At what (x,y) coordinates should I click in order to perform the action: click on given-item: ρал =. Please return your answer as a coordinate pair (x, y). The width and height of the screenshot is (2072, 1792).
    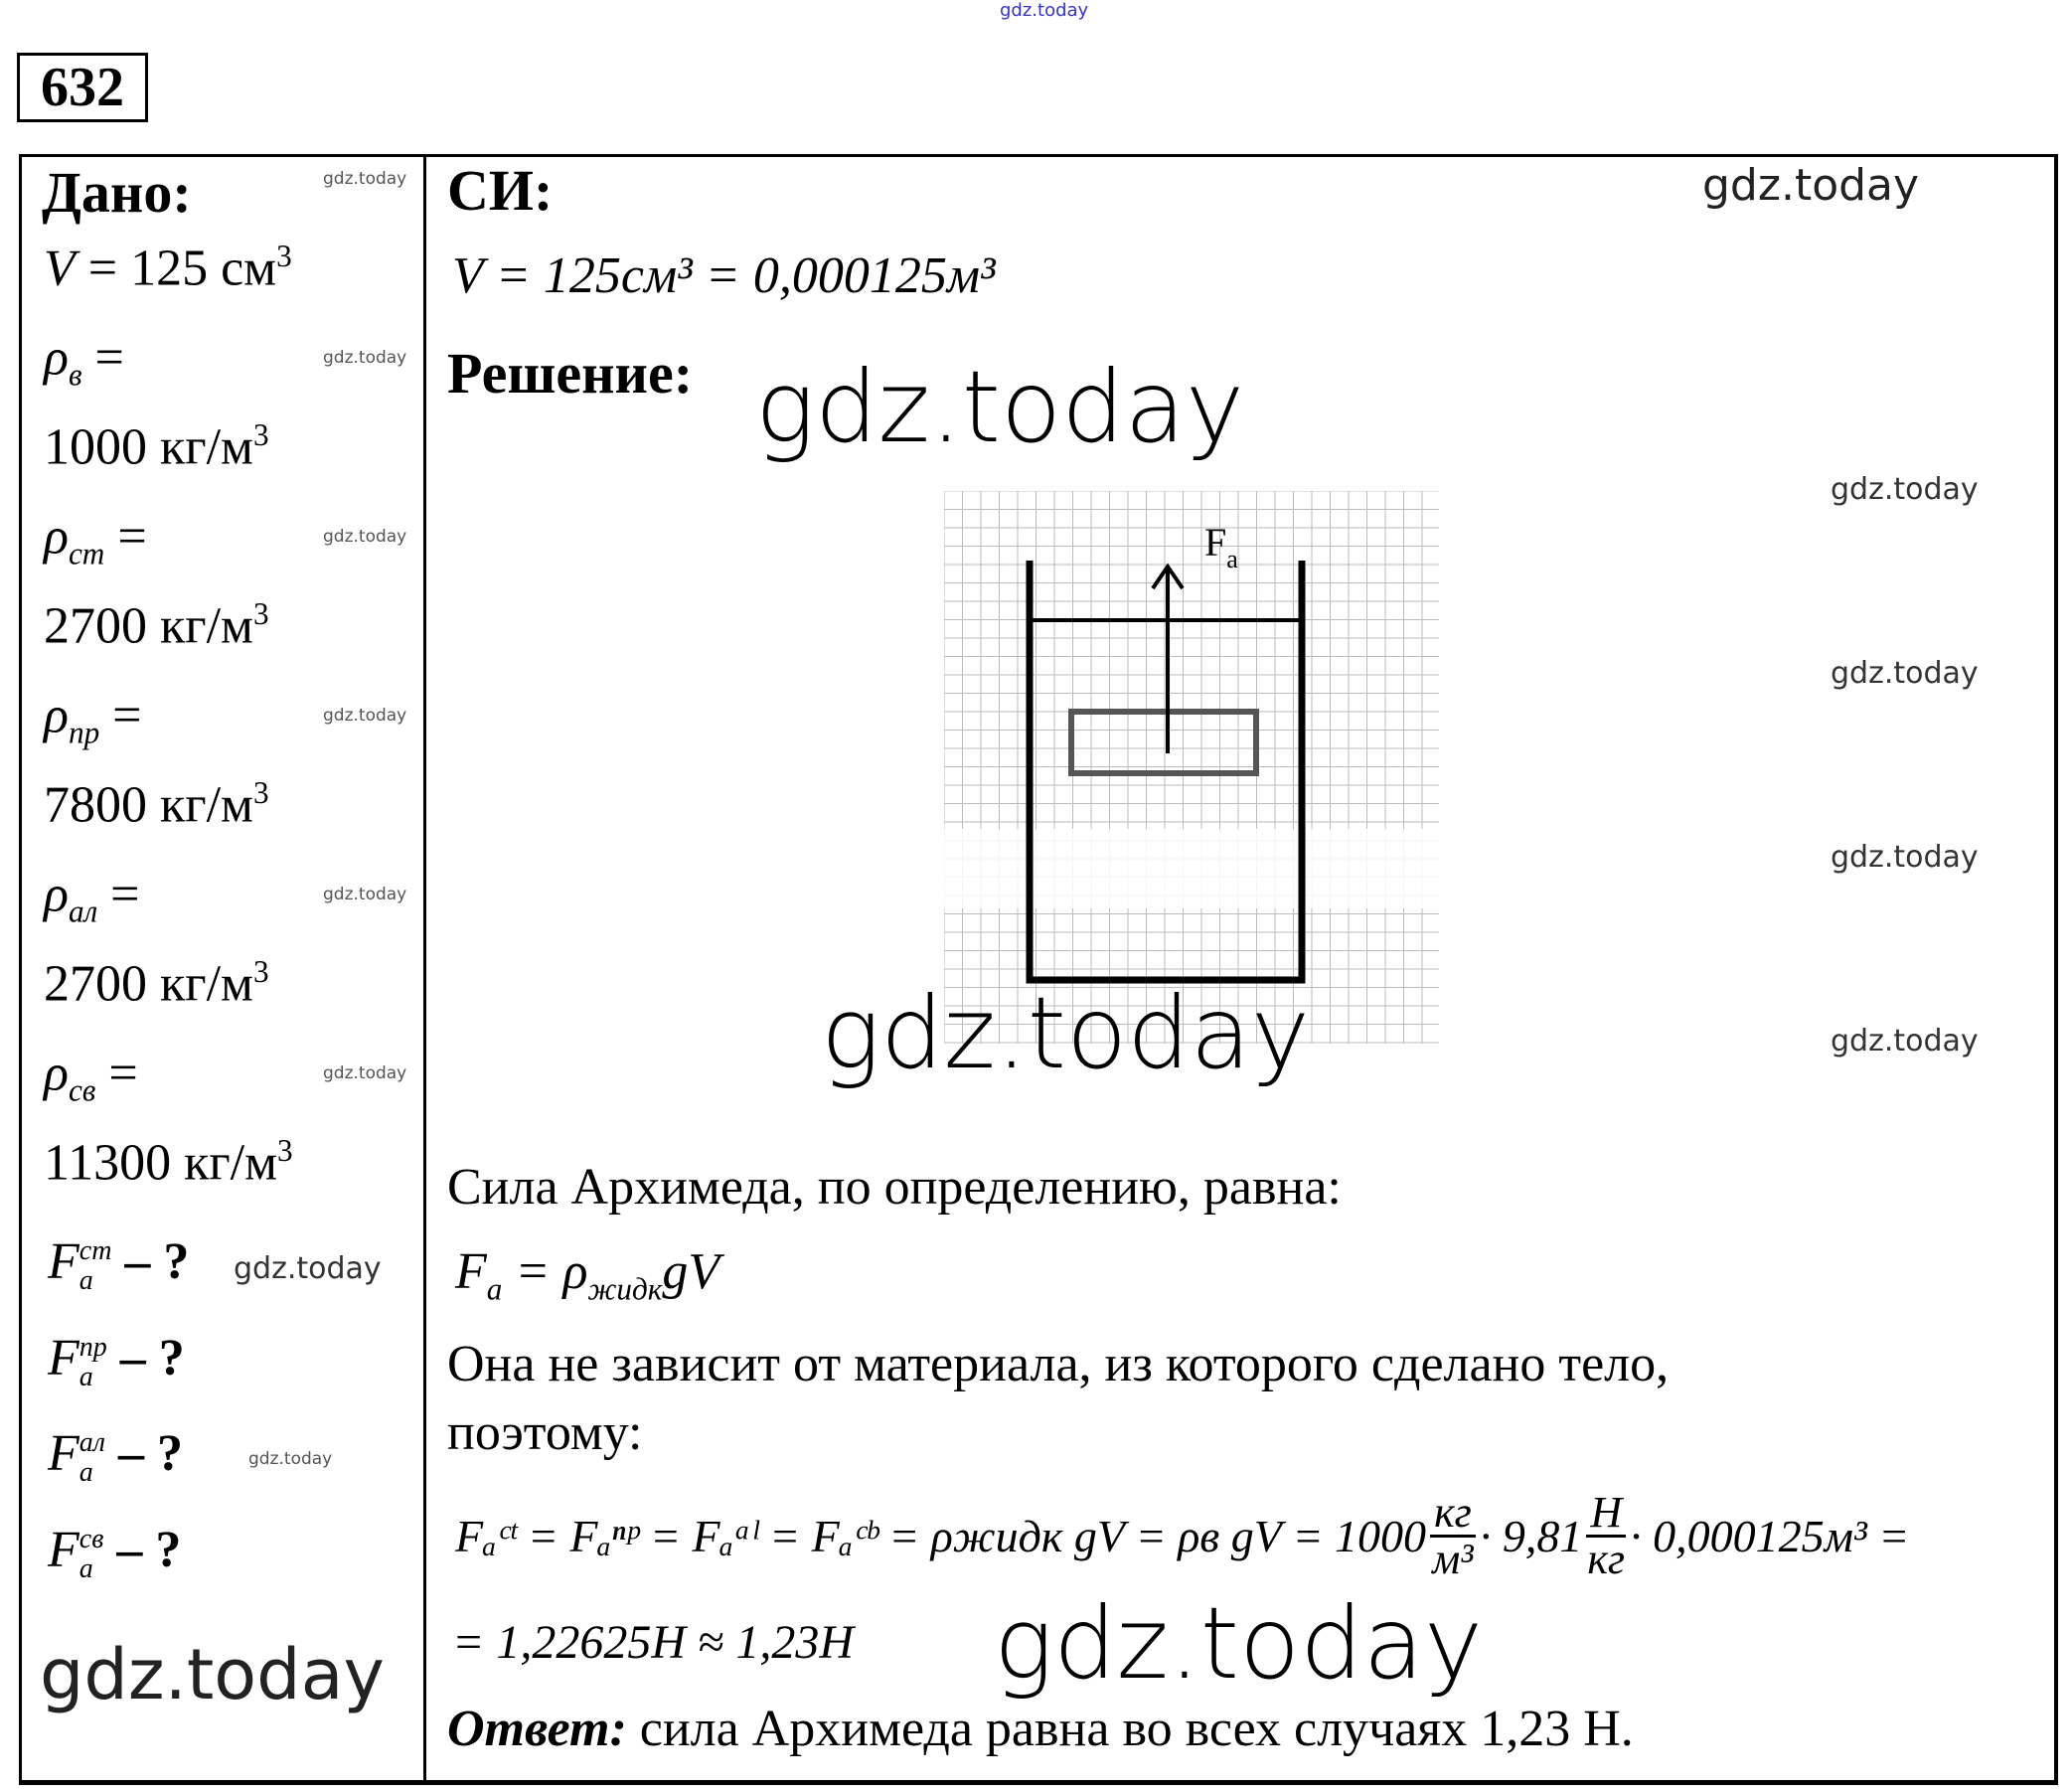
    Looking at the image, I should click on (92, 897).